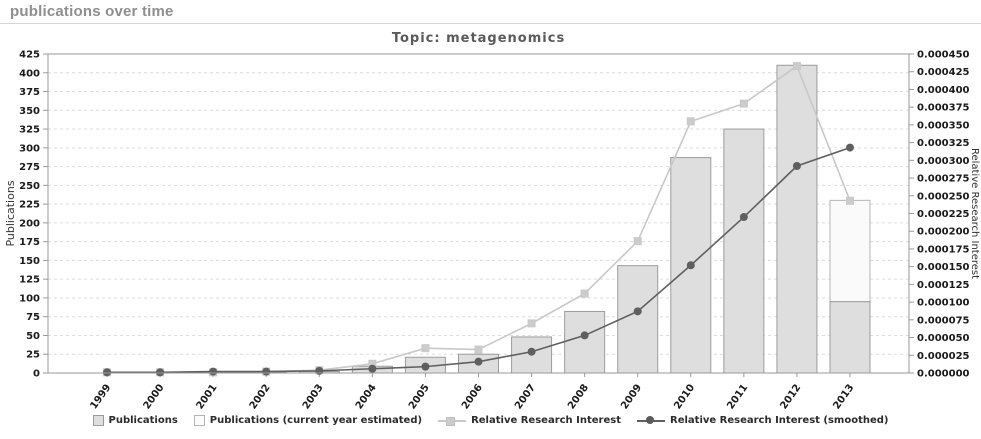  I want to click on rri-smoothed-point-2000, so click(160, 372).